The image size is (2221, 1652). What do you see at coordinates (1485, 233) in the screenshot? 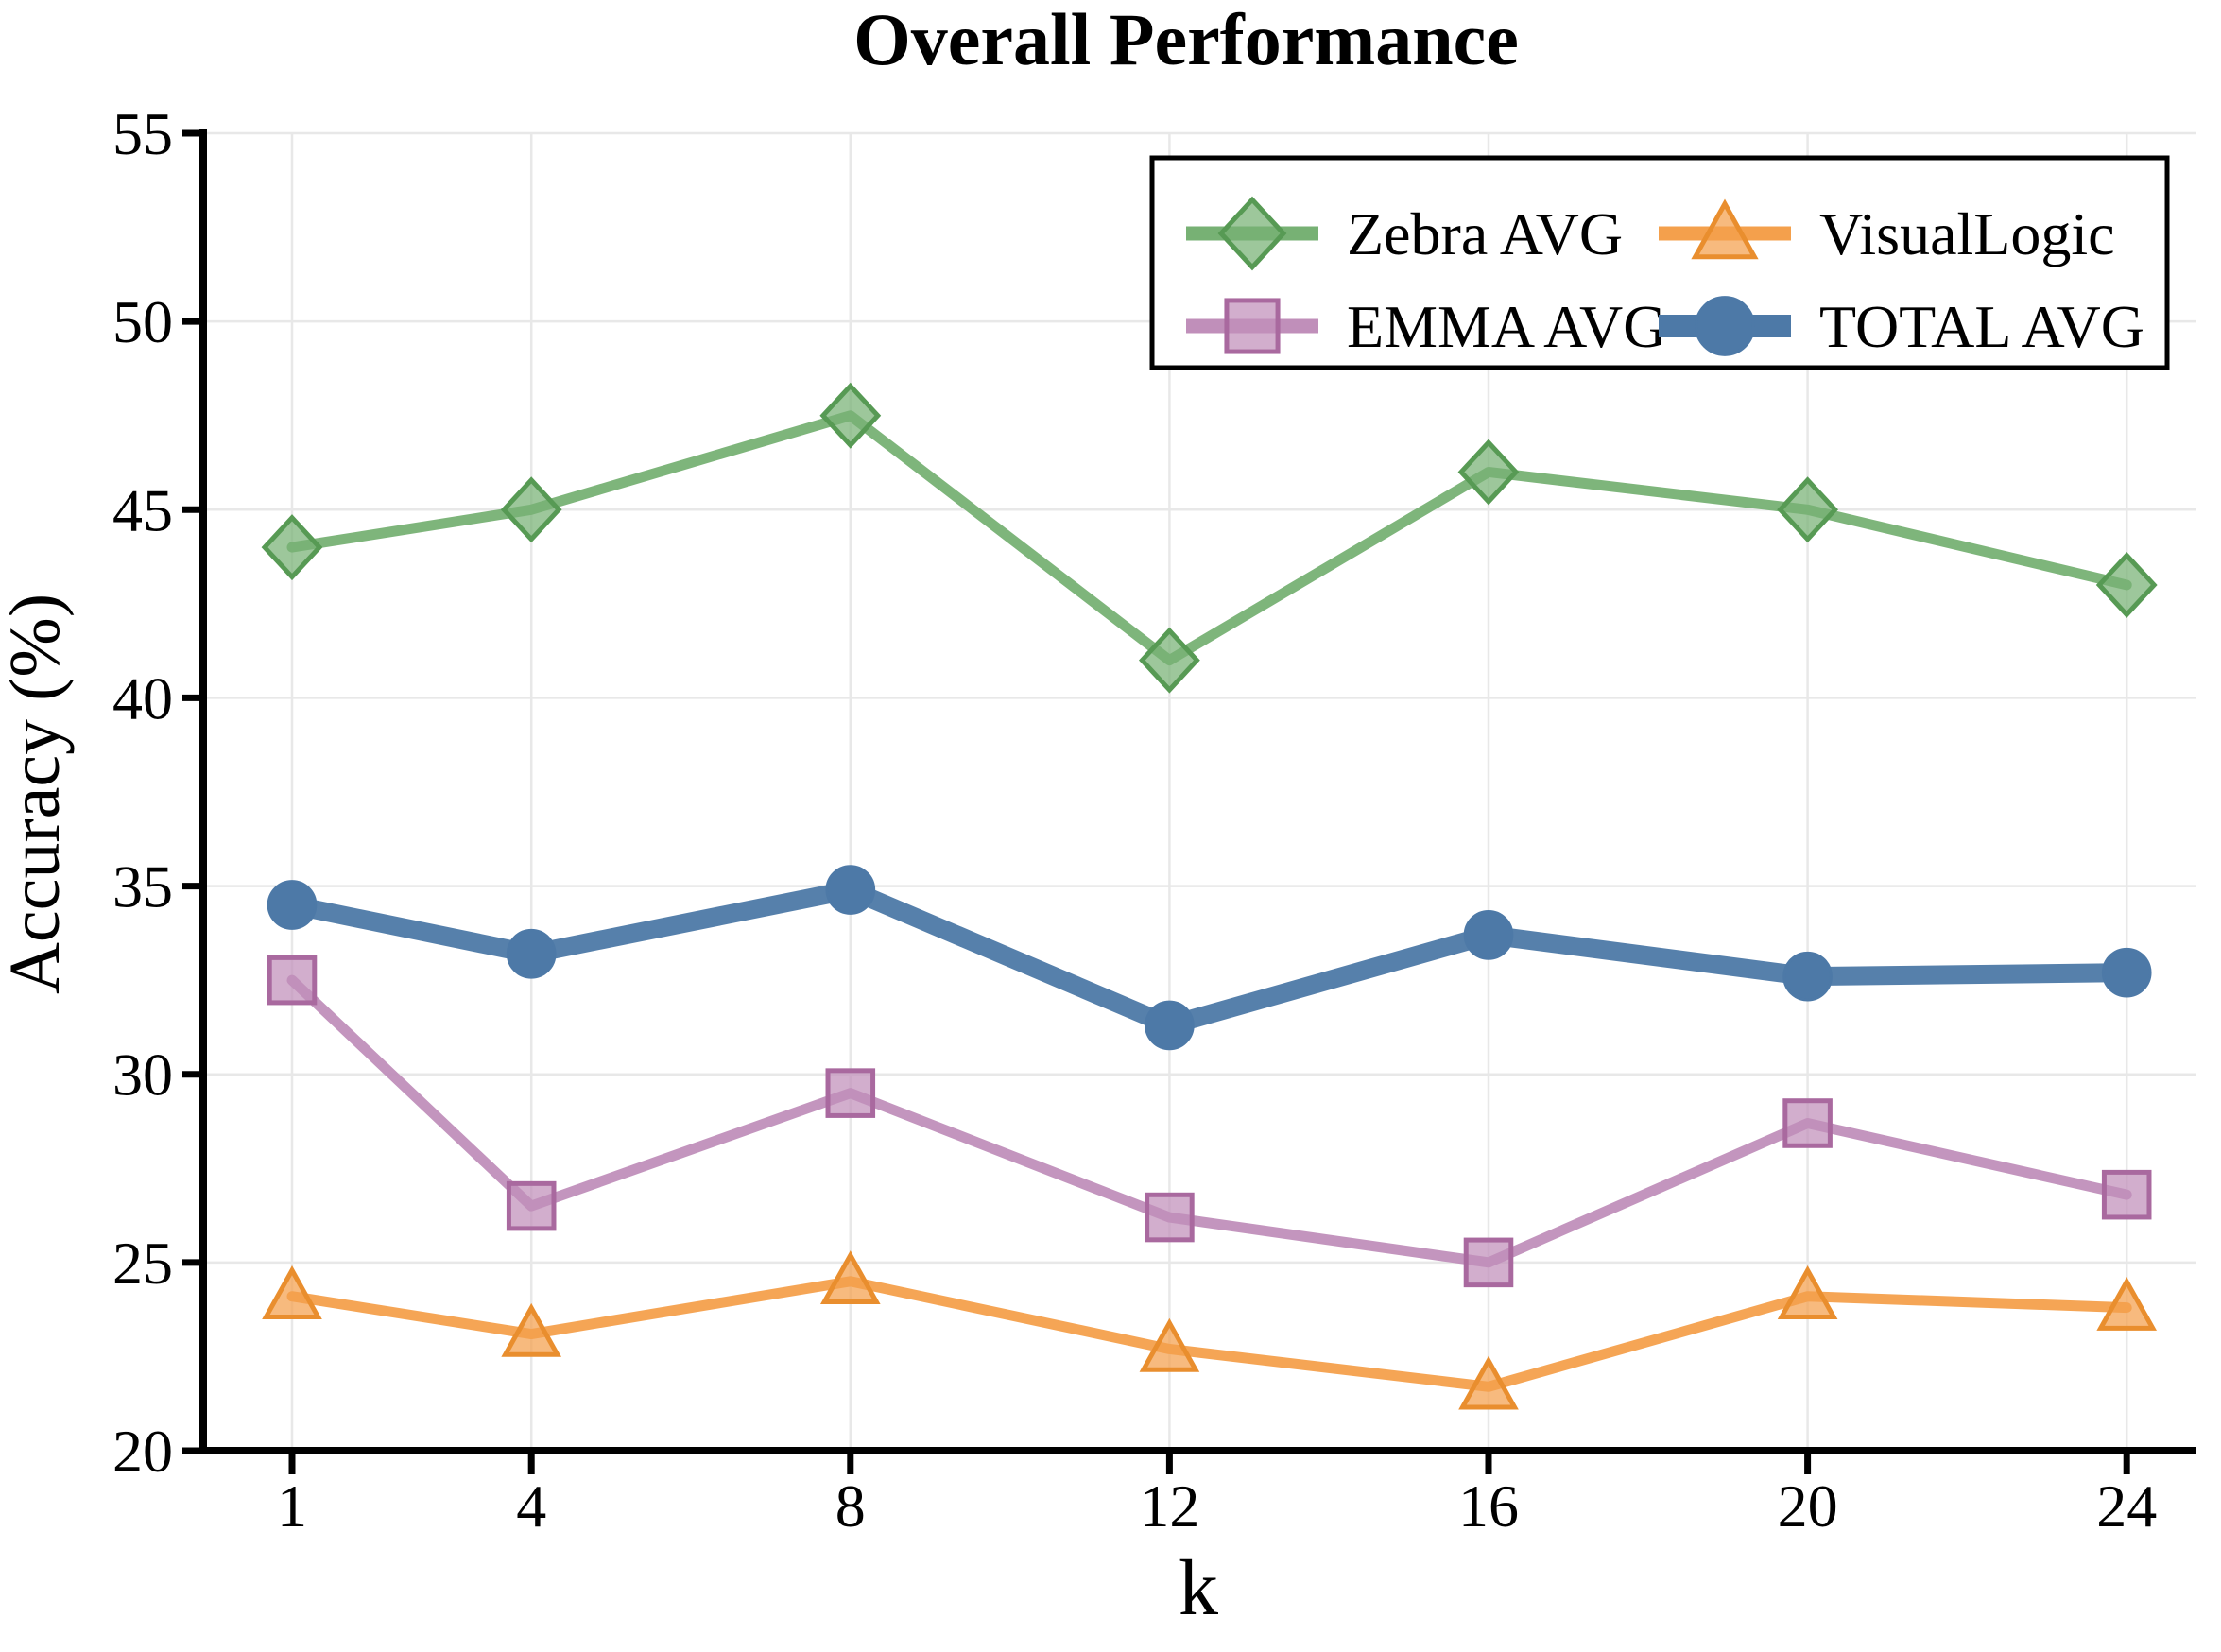
I see `legend-label: Zebra AVG` at bounding box center [1485, 233].